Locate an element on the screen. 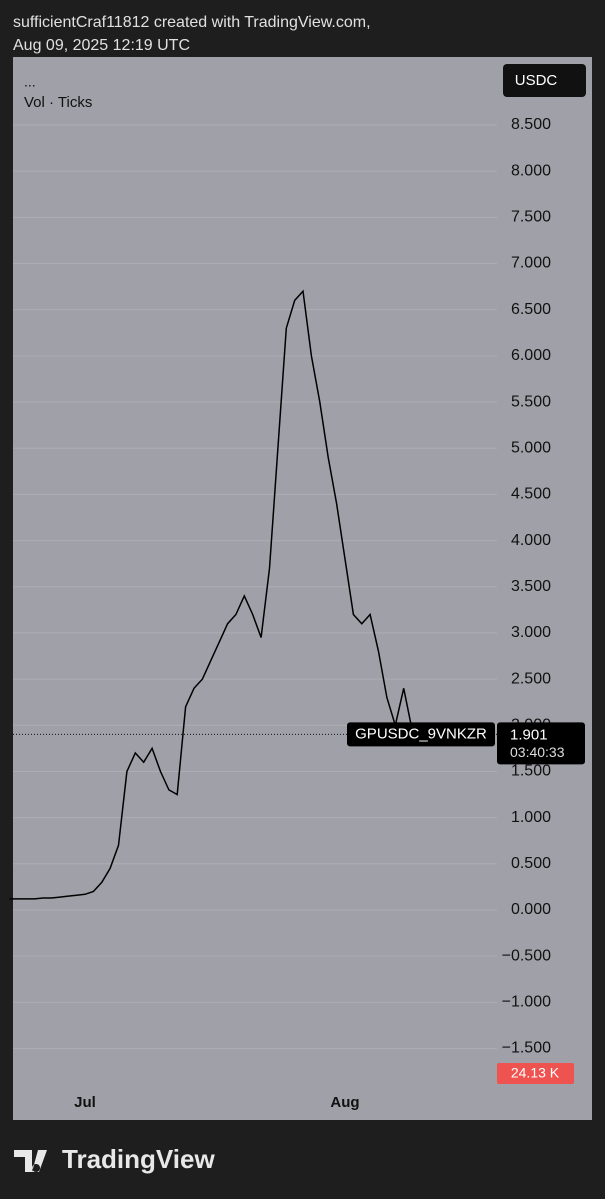 Image resolution: width=605 pixels, height=1199 pixels. y-tick-label: −1.500 is located at coordinates (526, 1048).